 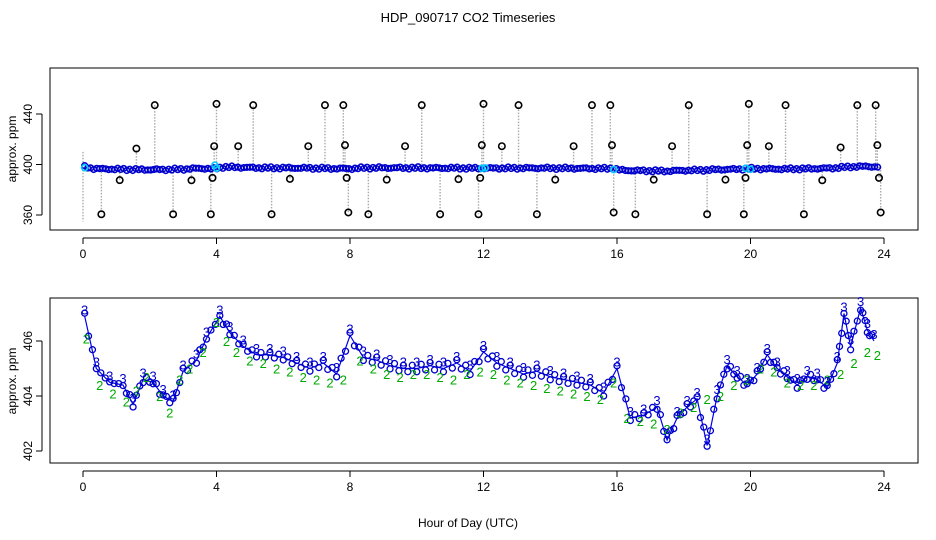 What do you see at coordinates (617, 487) in the screenshot?
I see `x-tick-label: 16` at bounding box center [617, 487].